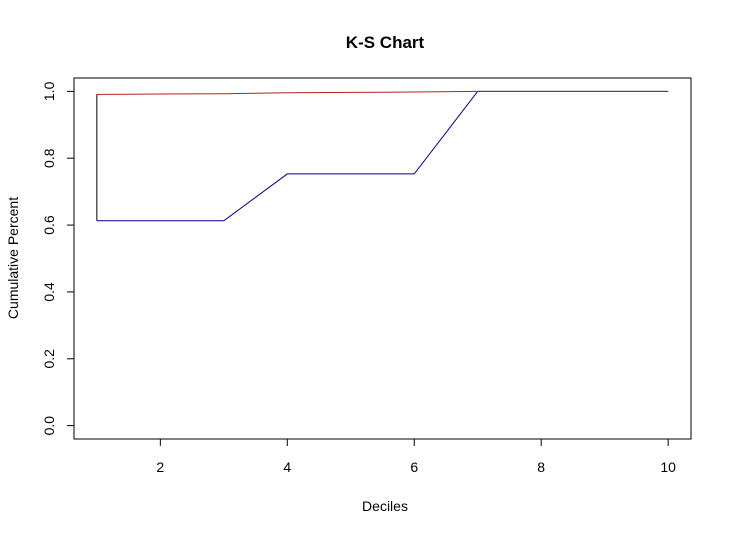  What do you see at coordinates (49, 225) in the screenshot?
I see `y-tick-label: 0.6` at bounding box center [49, 225].